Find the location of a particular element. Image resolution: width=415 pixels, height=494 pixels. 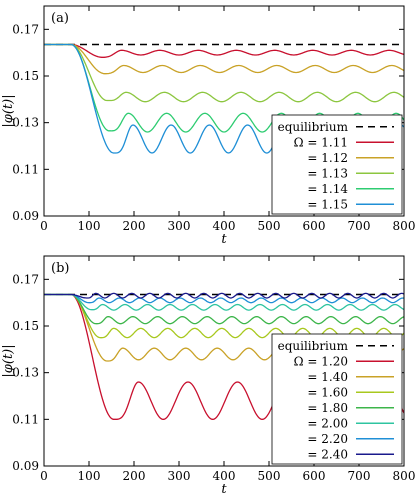

legend-label: = 2.20 is located at coordinates (327, 439).